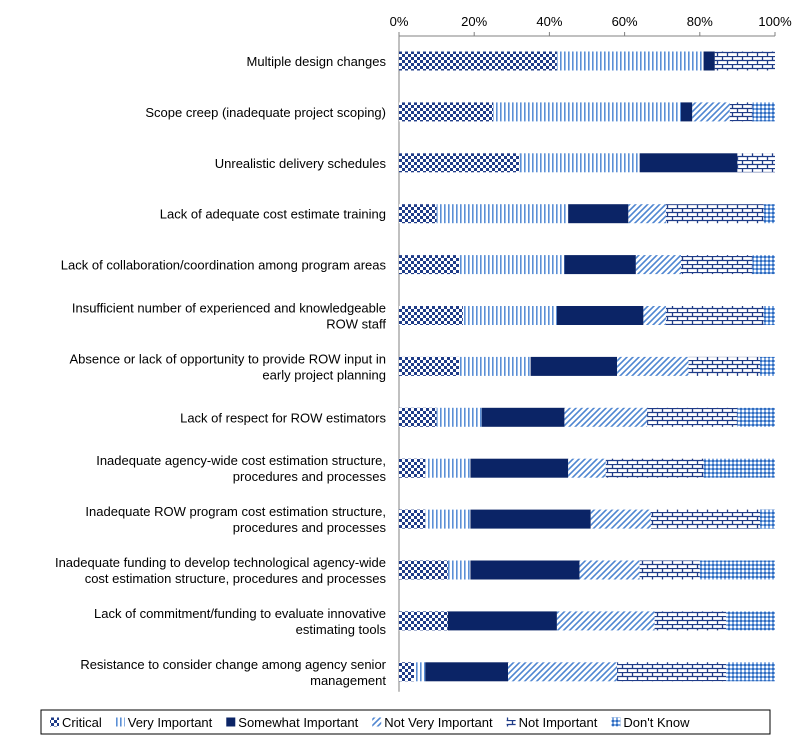 The width and height of the screenshot is (804, 744). What do you see at coordinates (317, 61) in the screenshot?
I see `category-label: Multiple design changes` at bounding box center [317, 61].